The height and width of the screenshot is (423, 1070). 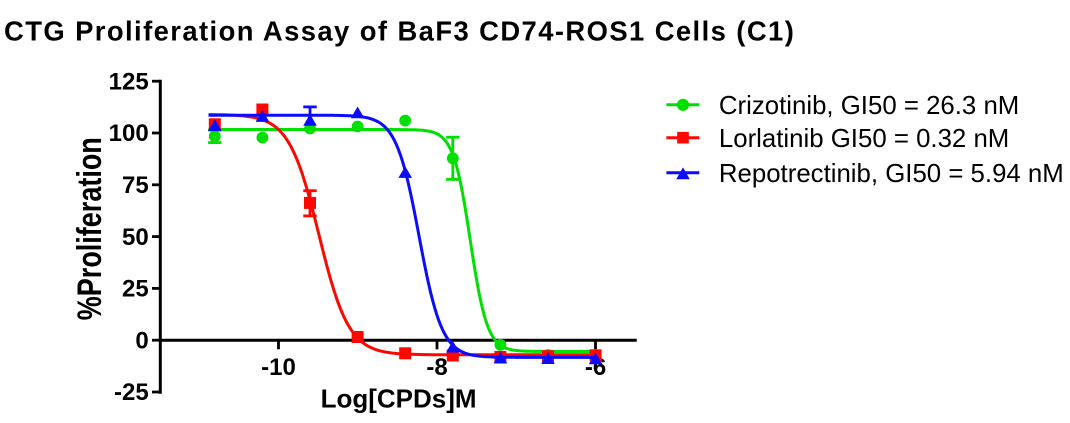 I want to click on svg-text: -8, so click(x=436, y=367).